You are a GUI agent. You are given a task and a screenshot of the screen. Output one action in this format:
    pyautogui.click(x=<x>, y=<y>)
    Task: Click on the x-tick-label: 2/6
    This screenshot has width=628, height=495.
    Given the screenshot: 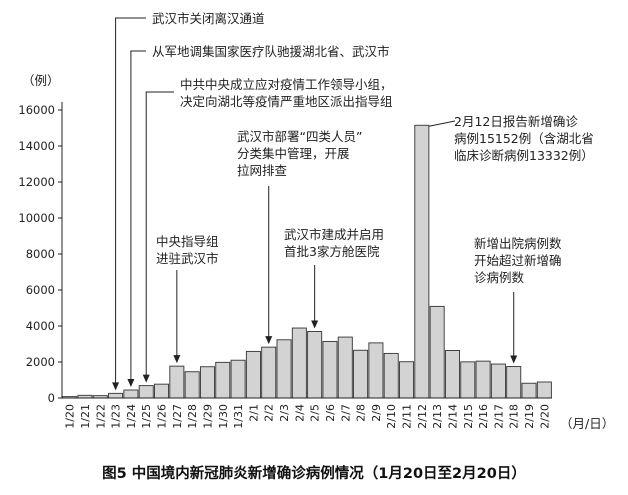 What is the action you would take?
    pyautogui.click(x=330, y=413)
    